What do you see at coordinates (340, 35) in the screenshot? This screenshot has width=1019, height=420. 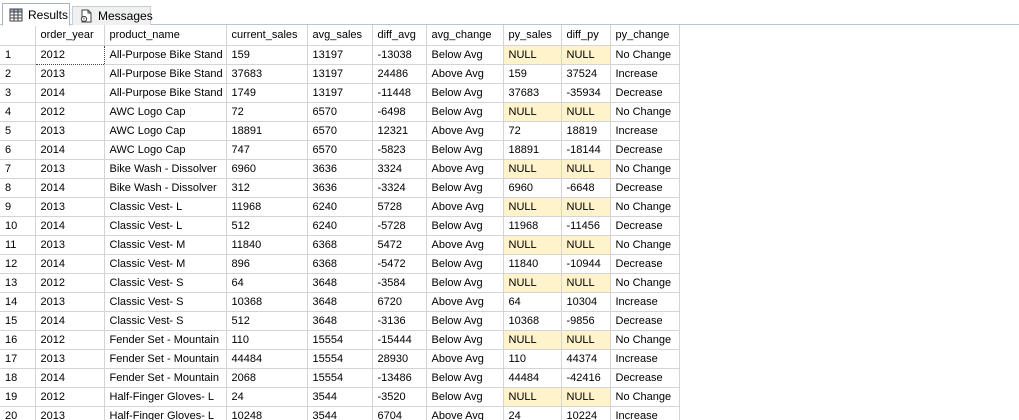 I see `column-header-avg-sales: avg_sales` at bounding box center [340, 35].